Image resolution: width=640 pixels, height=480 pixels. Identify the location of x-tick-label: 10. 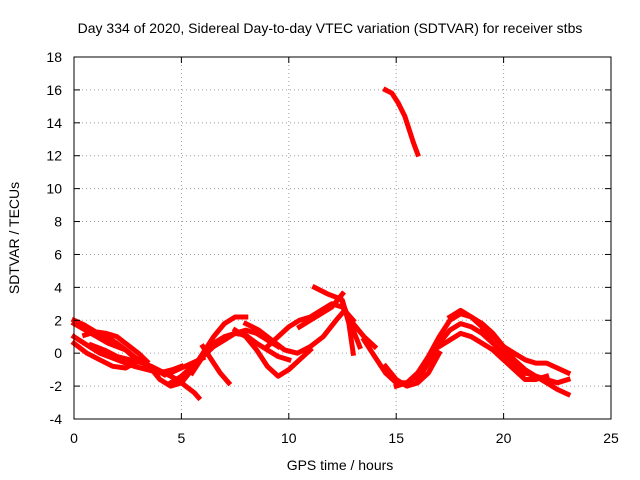
(289, 438).